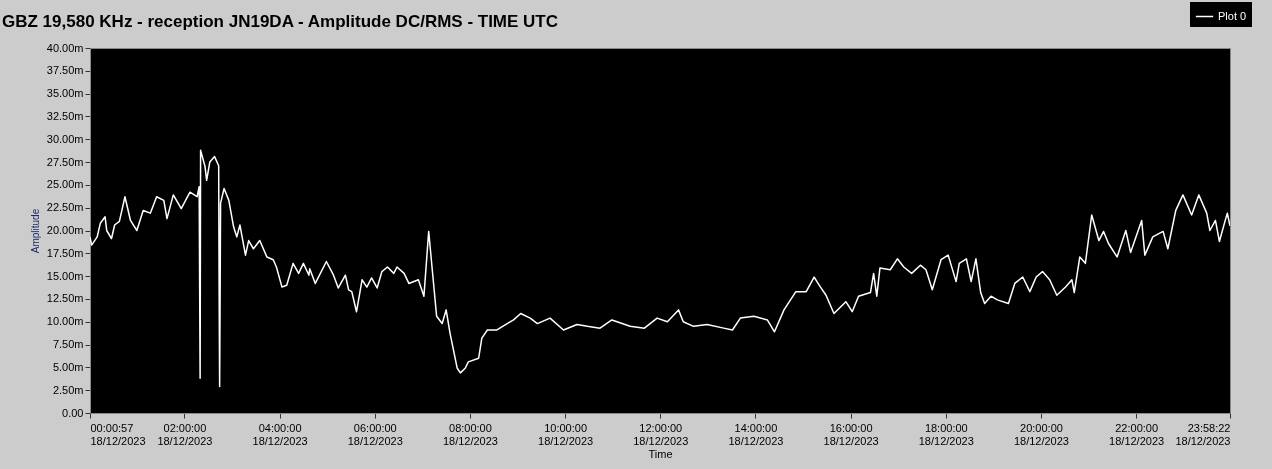  Describe the element at coordinates (756, 434) in the screenshot. I see `x-tick-label: 14:00:00 18/12/2023` at that location.